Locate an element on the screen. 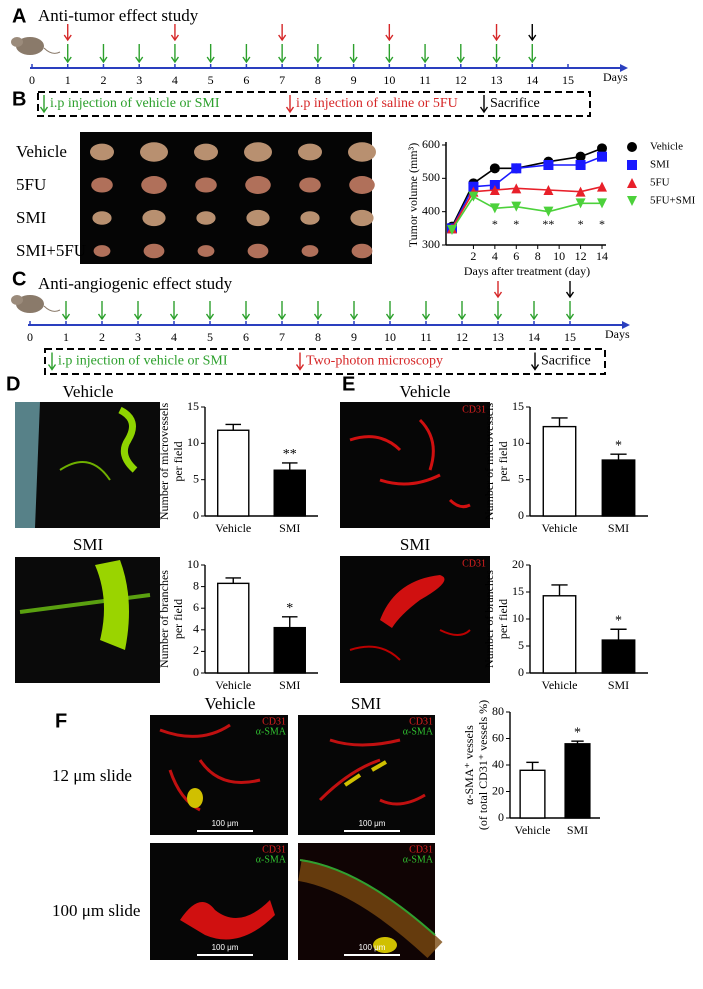  significance: * is located at coordinates (618, 620).